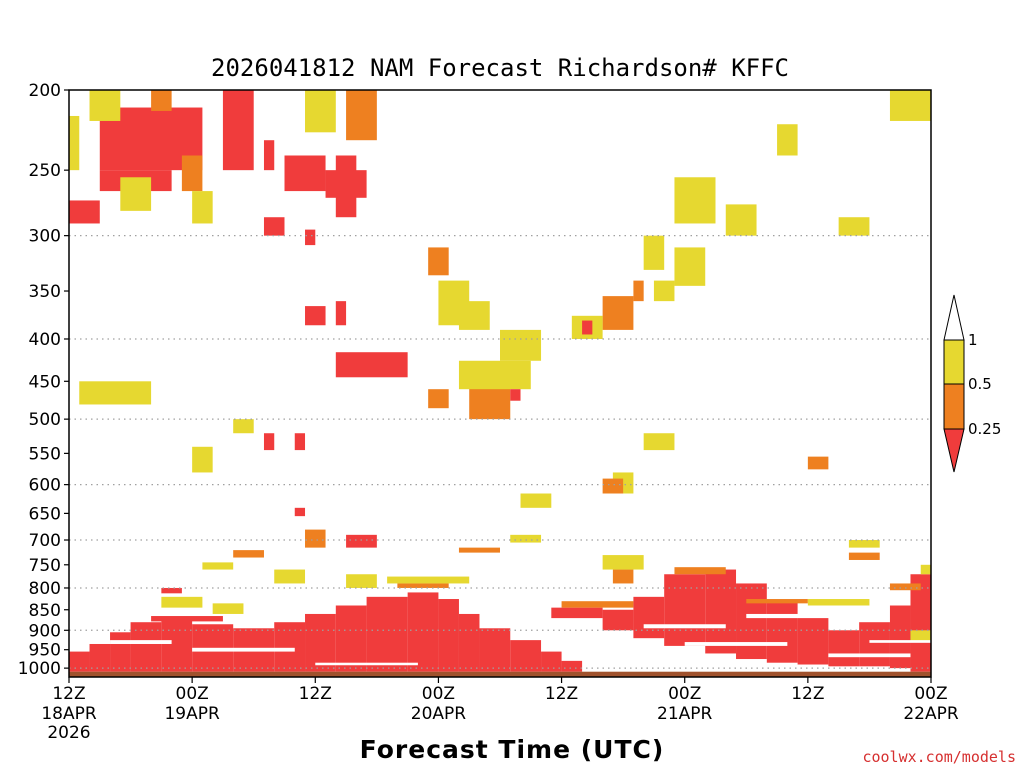  Describe the element at coordinates (954, 406) in the screenshot. I see `colorbar-bin-mid` at that location.